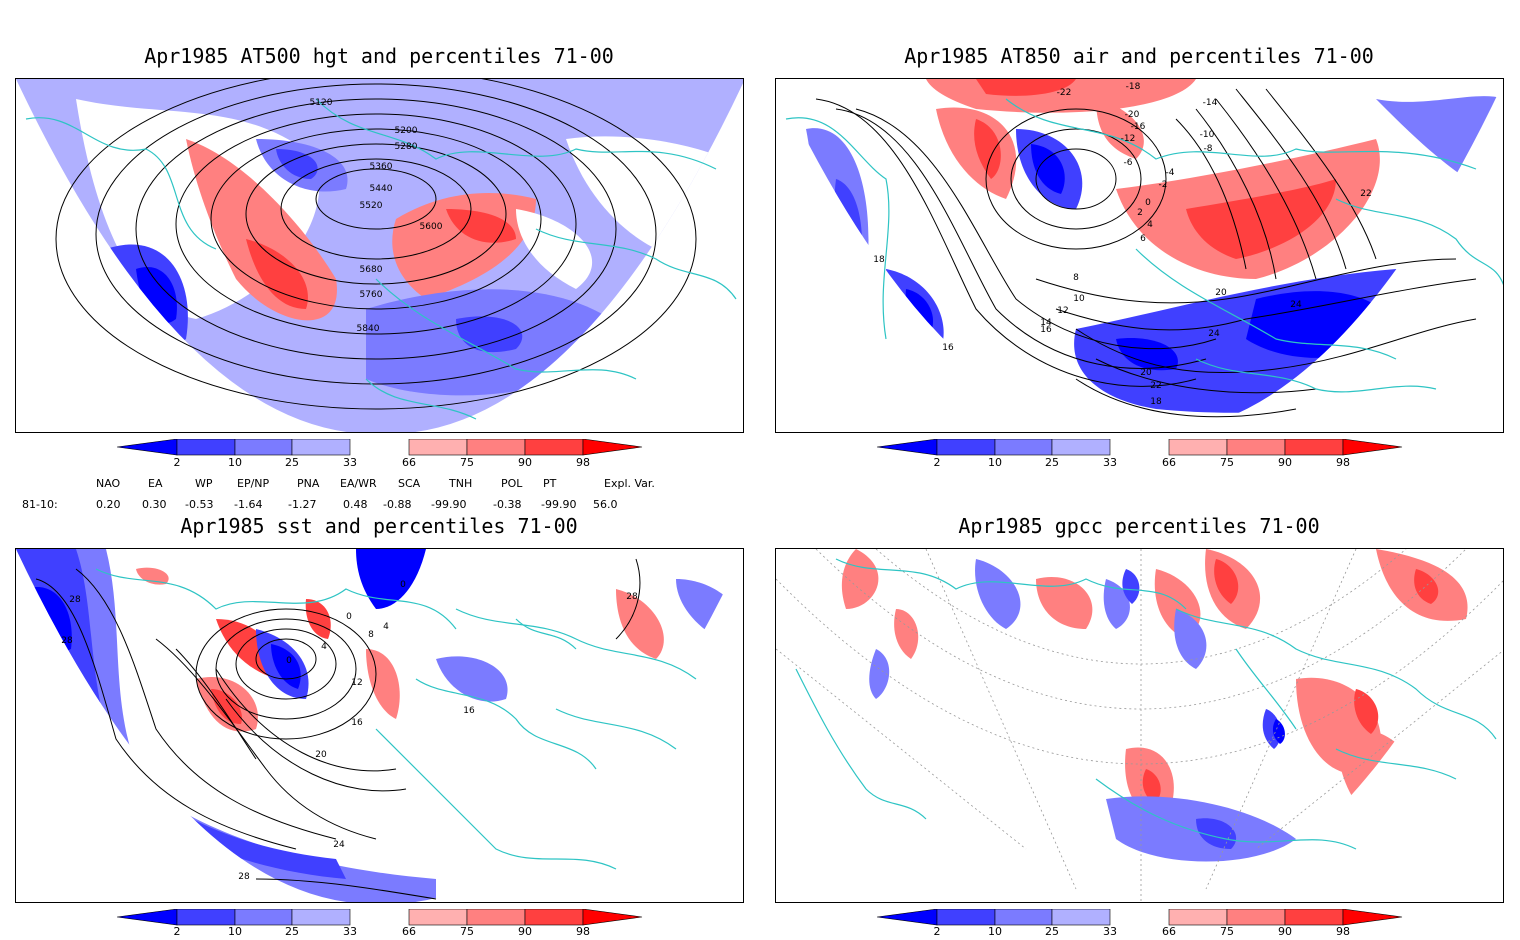 The width and height of the screenshot is (1520, 940). I want to click on tele-row-label: 81-10:, so click(40, 504).